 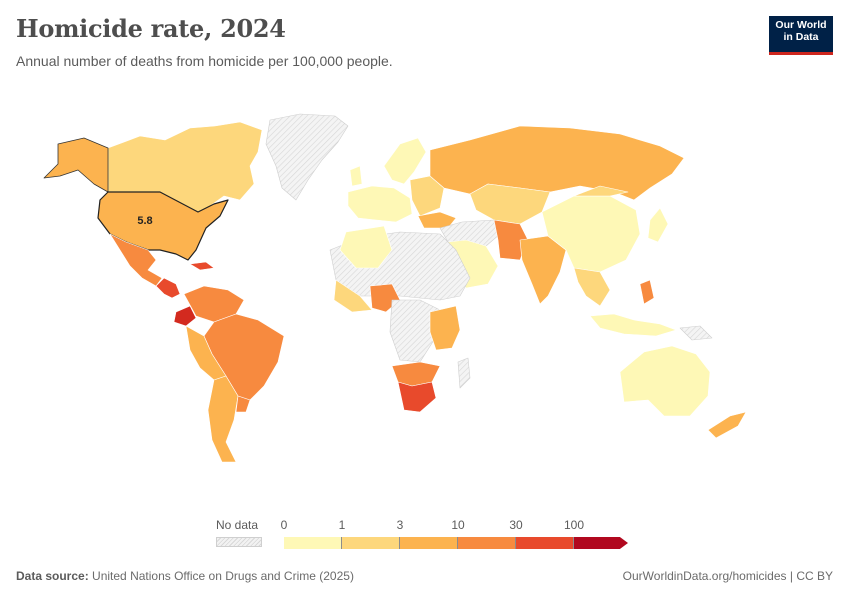 What do you see at coordinates (237, 525) in the screenshot?
I see `legend-no-data-label: No data` at bounding box center [237, 525].